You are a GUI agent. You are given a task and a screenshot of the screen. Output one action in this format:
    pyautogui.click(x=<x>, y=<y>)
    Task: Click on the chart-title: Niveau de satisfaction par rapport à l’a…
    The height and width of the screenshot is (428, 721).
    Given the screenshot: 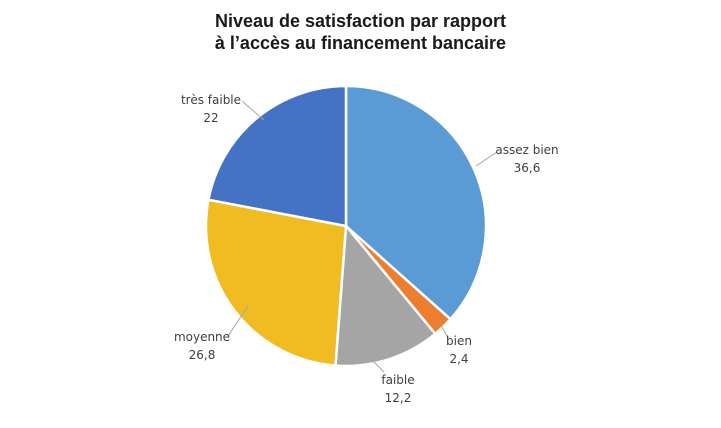 What is the action you would take?
    pyautogui.click(x=360, y=32)
    